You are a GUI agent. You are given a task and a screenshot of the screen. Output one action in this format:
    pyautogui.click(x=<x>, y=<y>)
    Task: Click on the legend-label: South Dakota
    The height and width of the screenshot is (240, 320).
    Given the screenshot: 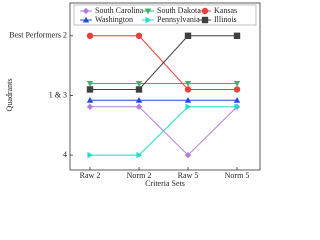 What is the action you would take?
    pyautogui.click(x=179, y=10)
    